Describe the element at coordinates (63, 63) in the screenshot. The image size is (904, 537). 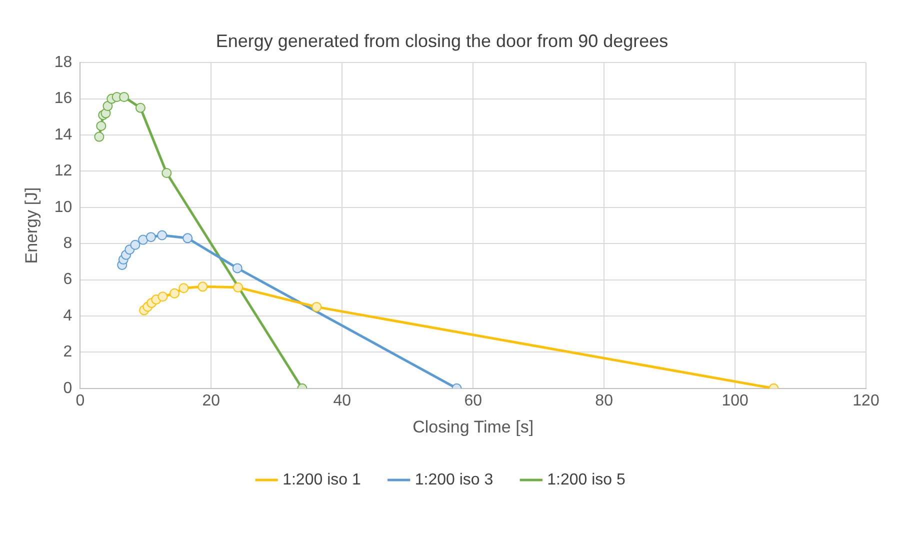
I see `y-tick-label: 18` at that location.